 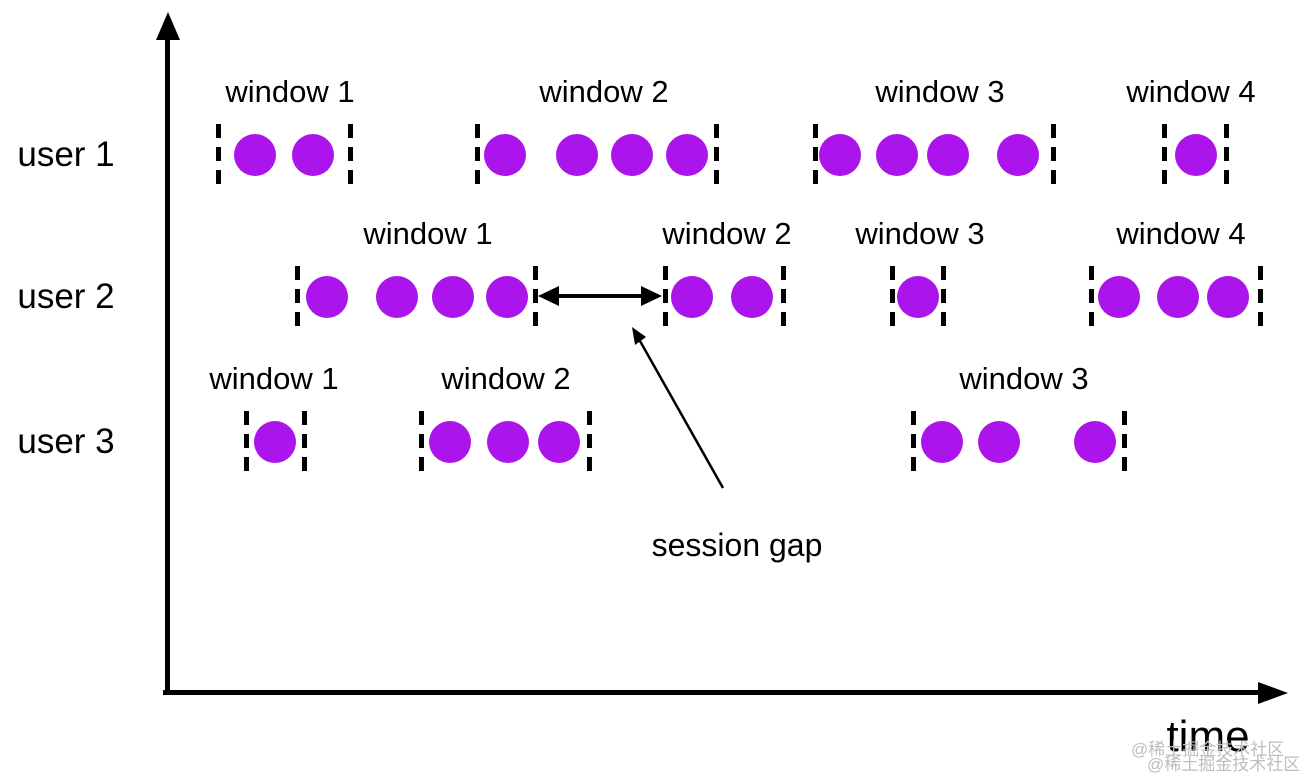 I want to click on user-1-label: user 1, so click(x=66, y=154).